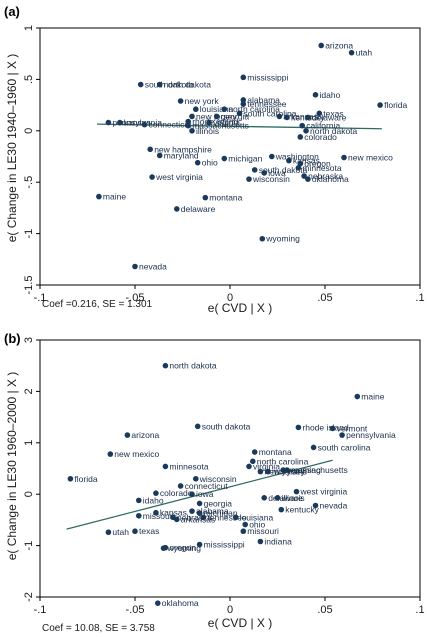 The width and height of the screenshot is (427, 637). I want to click on scatter-point-label: florida, so click(85, 479).